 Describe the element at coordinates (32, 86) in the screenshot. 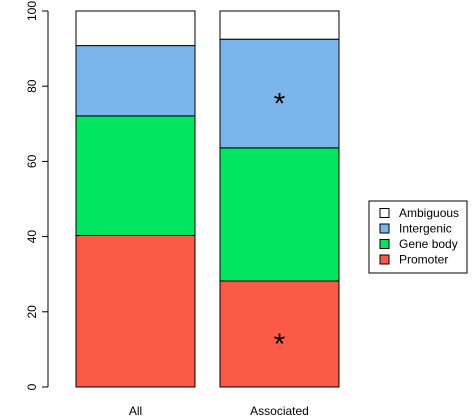

I see `y-tick-label: 80` at that location.